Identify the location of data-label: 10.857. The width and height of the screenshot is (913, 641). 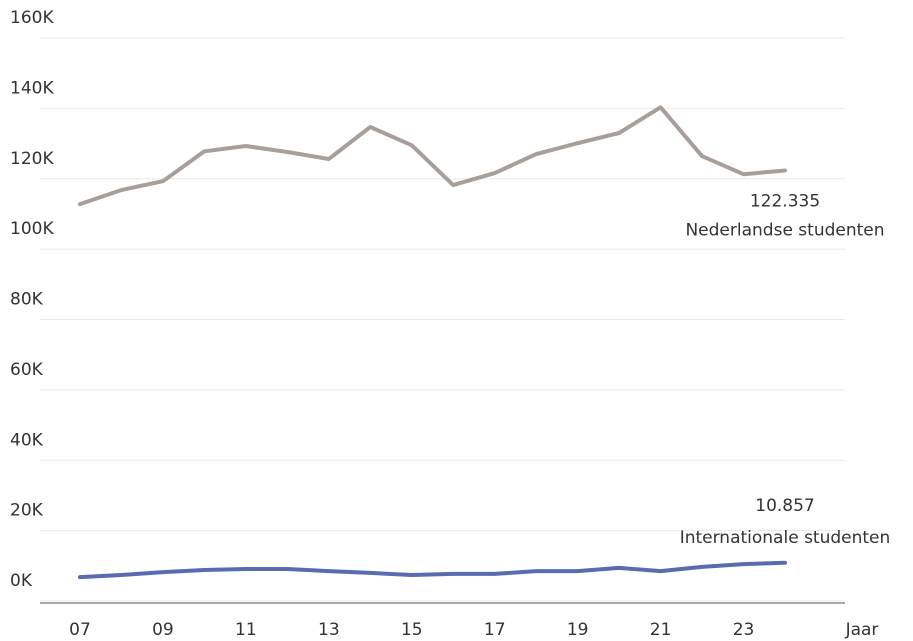
(784, 506).